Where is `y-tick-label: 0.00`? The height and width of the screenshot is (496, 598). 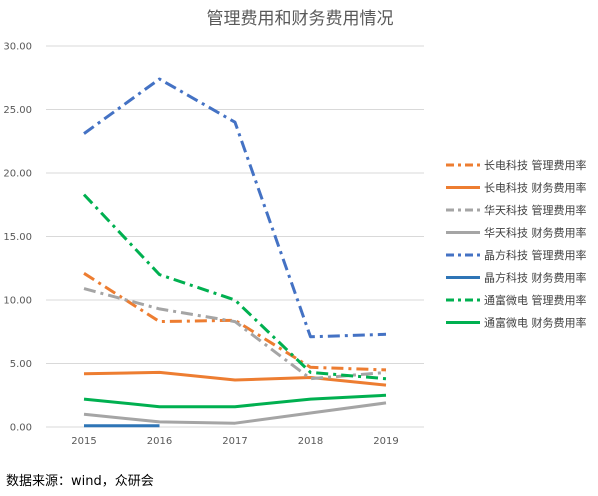
y-tick-label: 0.00 is located at coordinates (21, 428).